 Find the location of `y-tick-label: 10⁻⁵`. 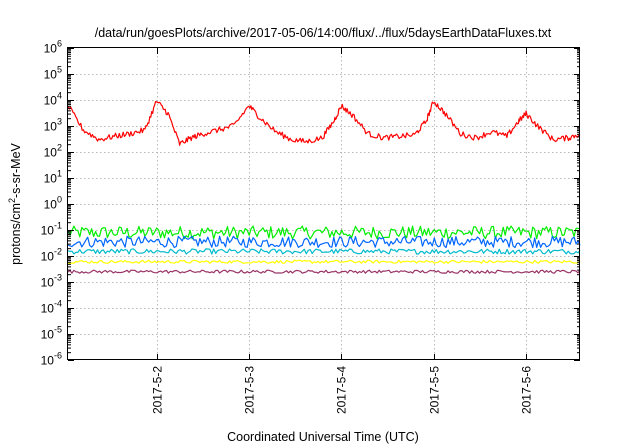

y-tick-label: 10⁻⁵ is located at coordinates (51, 333).